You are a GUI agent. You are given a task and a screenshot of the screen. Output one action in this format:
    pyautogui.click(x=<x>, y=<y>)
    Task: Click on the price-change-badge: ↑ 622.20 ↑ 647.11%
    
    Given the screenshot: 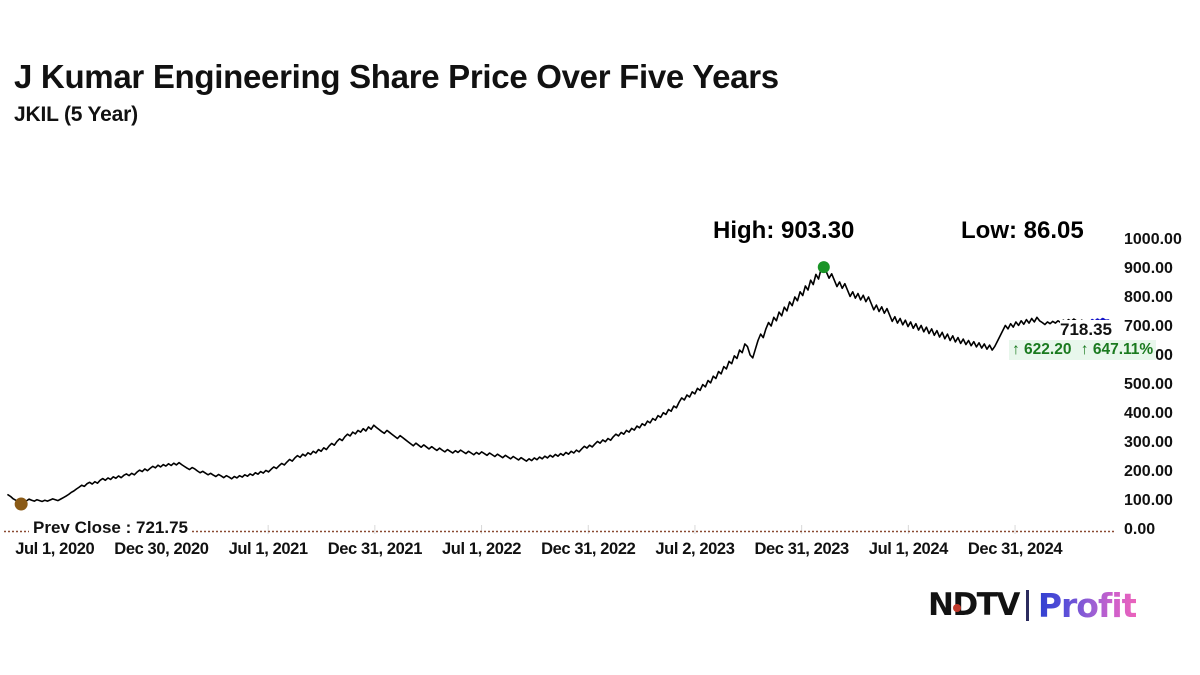 What is the action you would take?
    pyautogui.click(x=1083, y=350)
    